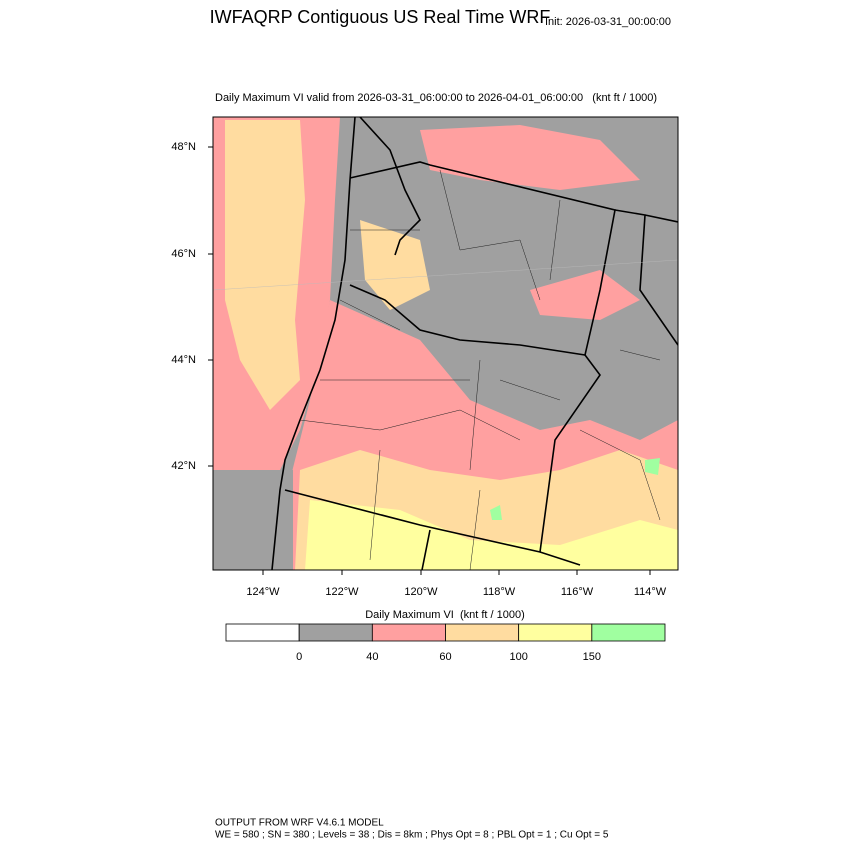 The width and height of the screenshot is (850, 855). I want to click on lat-label: 46°N, so click(183, 254).